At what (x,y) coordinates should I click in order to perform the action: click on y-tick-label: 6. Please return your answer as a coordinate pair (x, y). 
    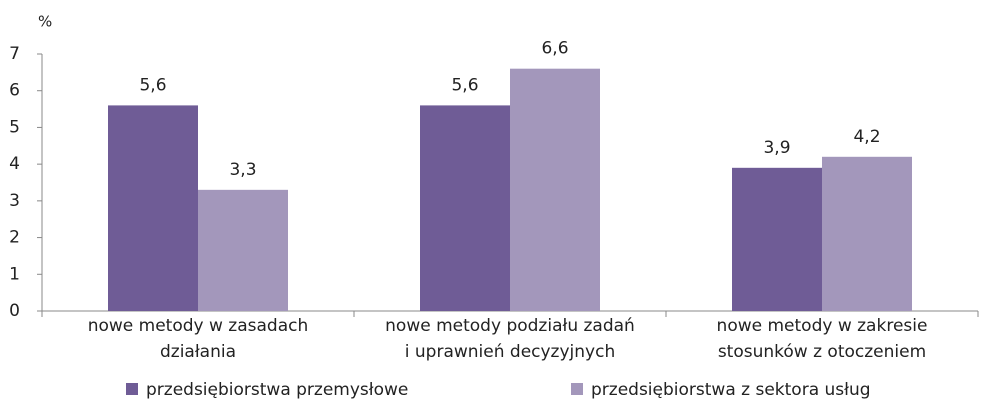
    Looking at the image, I should click on (14, 91).